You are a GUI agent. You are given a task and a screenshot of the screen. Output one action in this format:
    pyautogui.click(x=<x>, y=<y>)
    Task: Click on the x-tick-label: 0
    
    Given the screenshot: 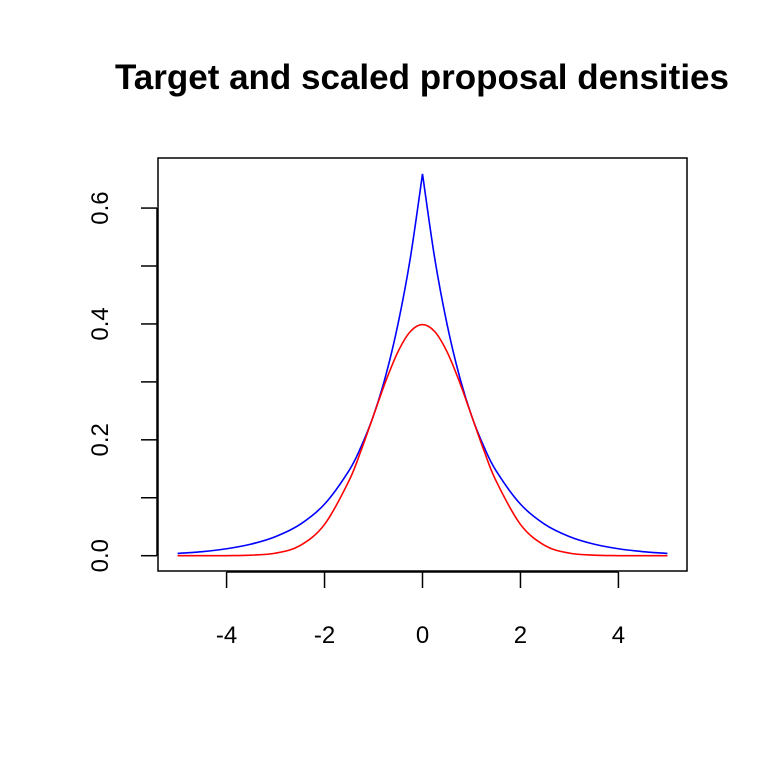 What is the action you would take?
    pyautogui.click(x=422, y=635)
    